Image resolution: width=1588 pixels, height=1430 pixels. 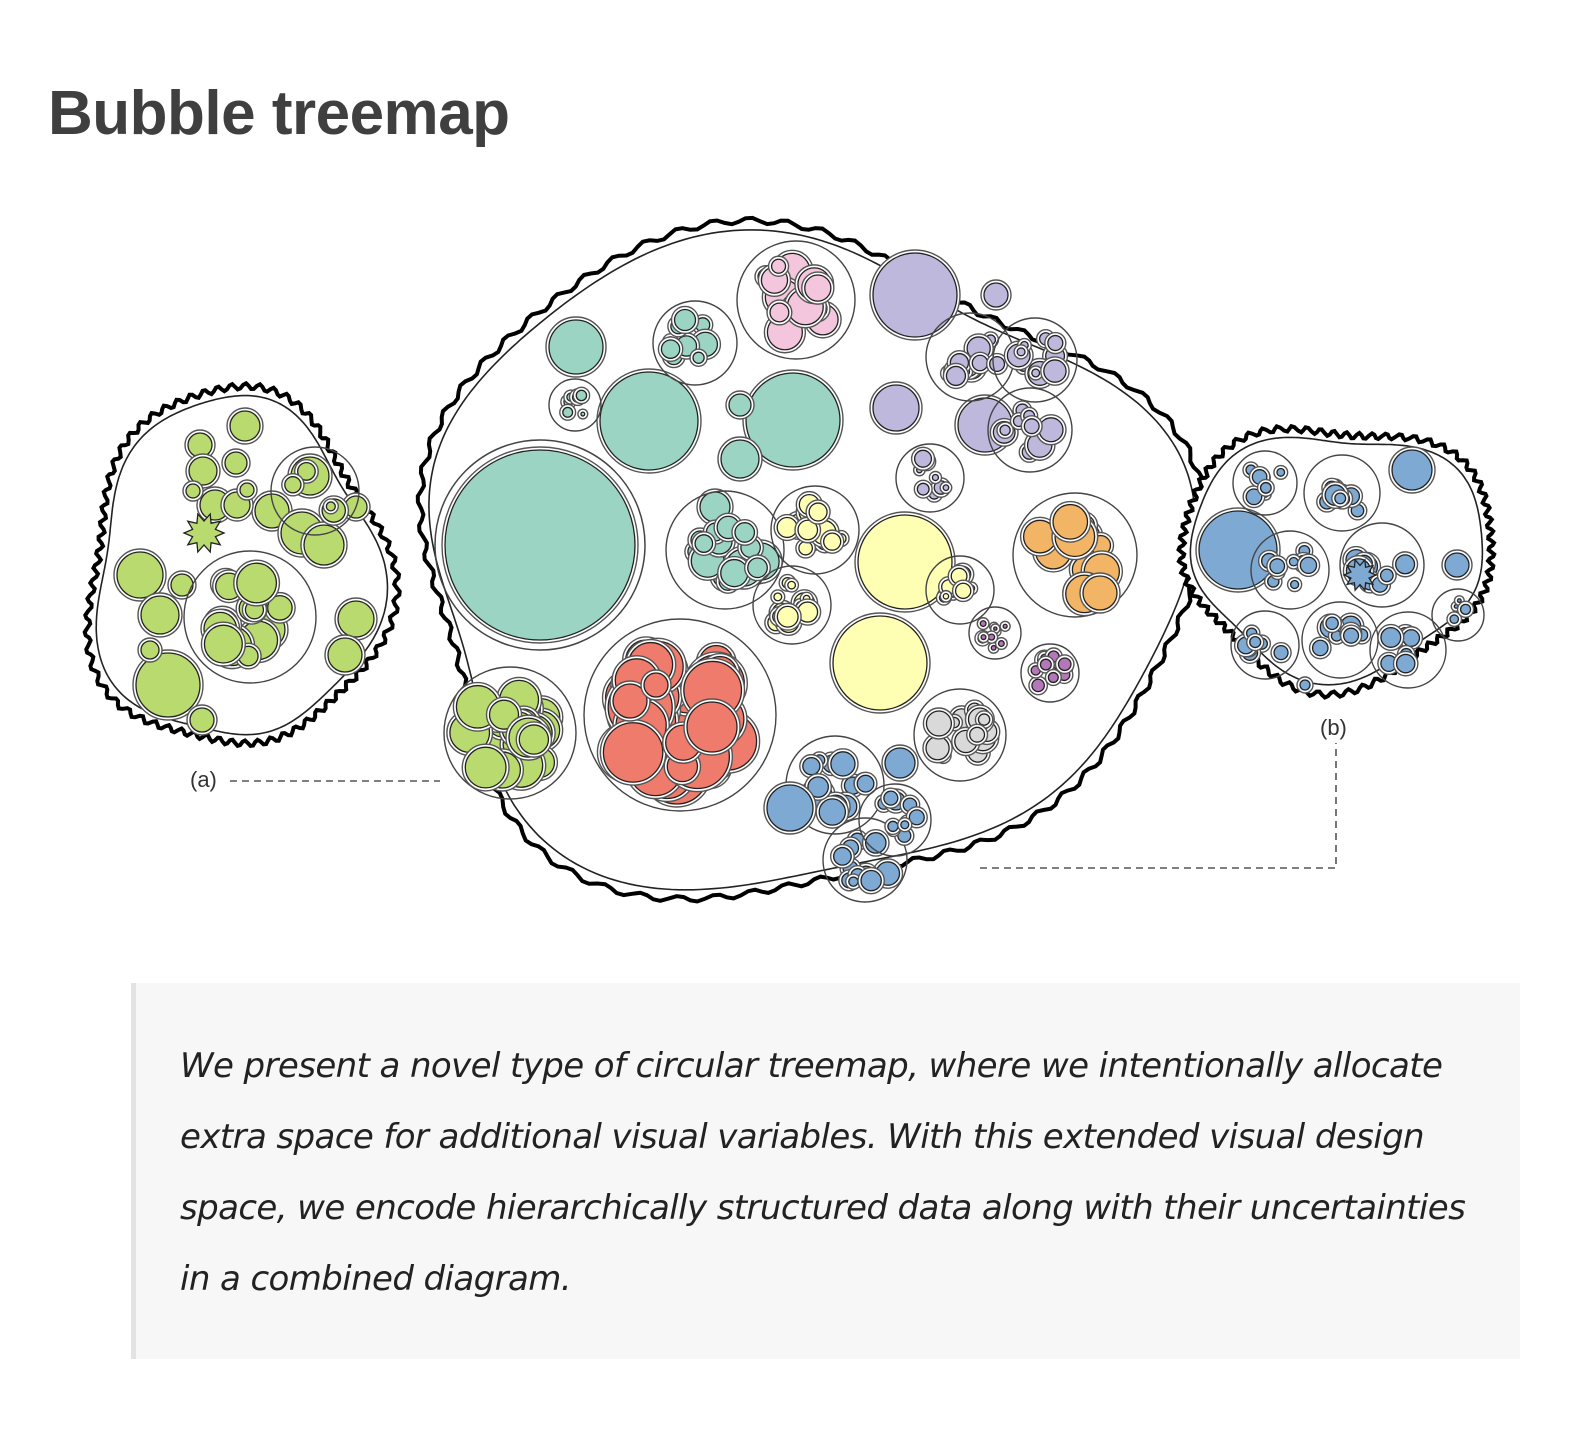 What do you see at coordinates (279, 113) in the screenshot?
I see `page-title: Bubble treemap` at bounding box center [279, 113].